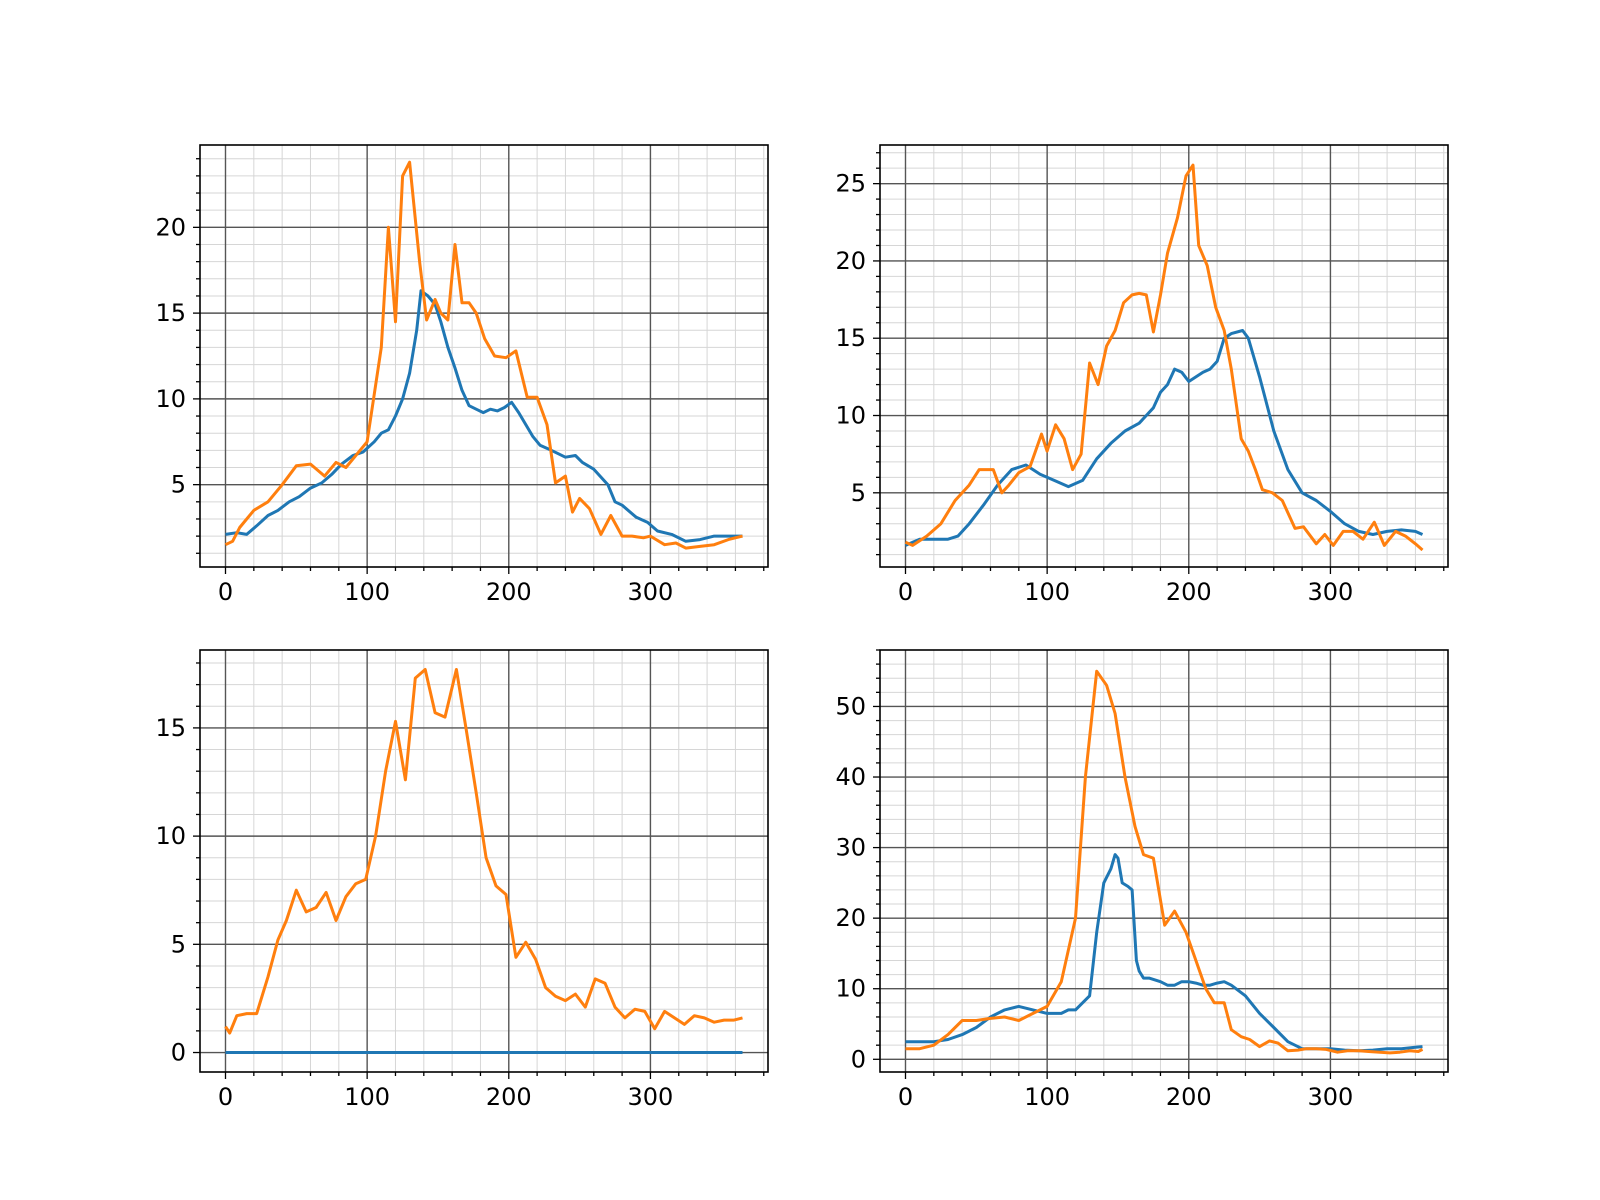 The image size is (1600, 1200). I want to click on subplot-1: 0 100 200 300 5 10 15 20, so click(462, 375).